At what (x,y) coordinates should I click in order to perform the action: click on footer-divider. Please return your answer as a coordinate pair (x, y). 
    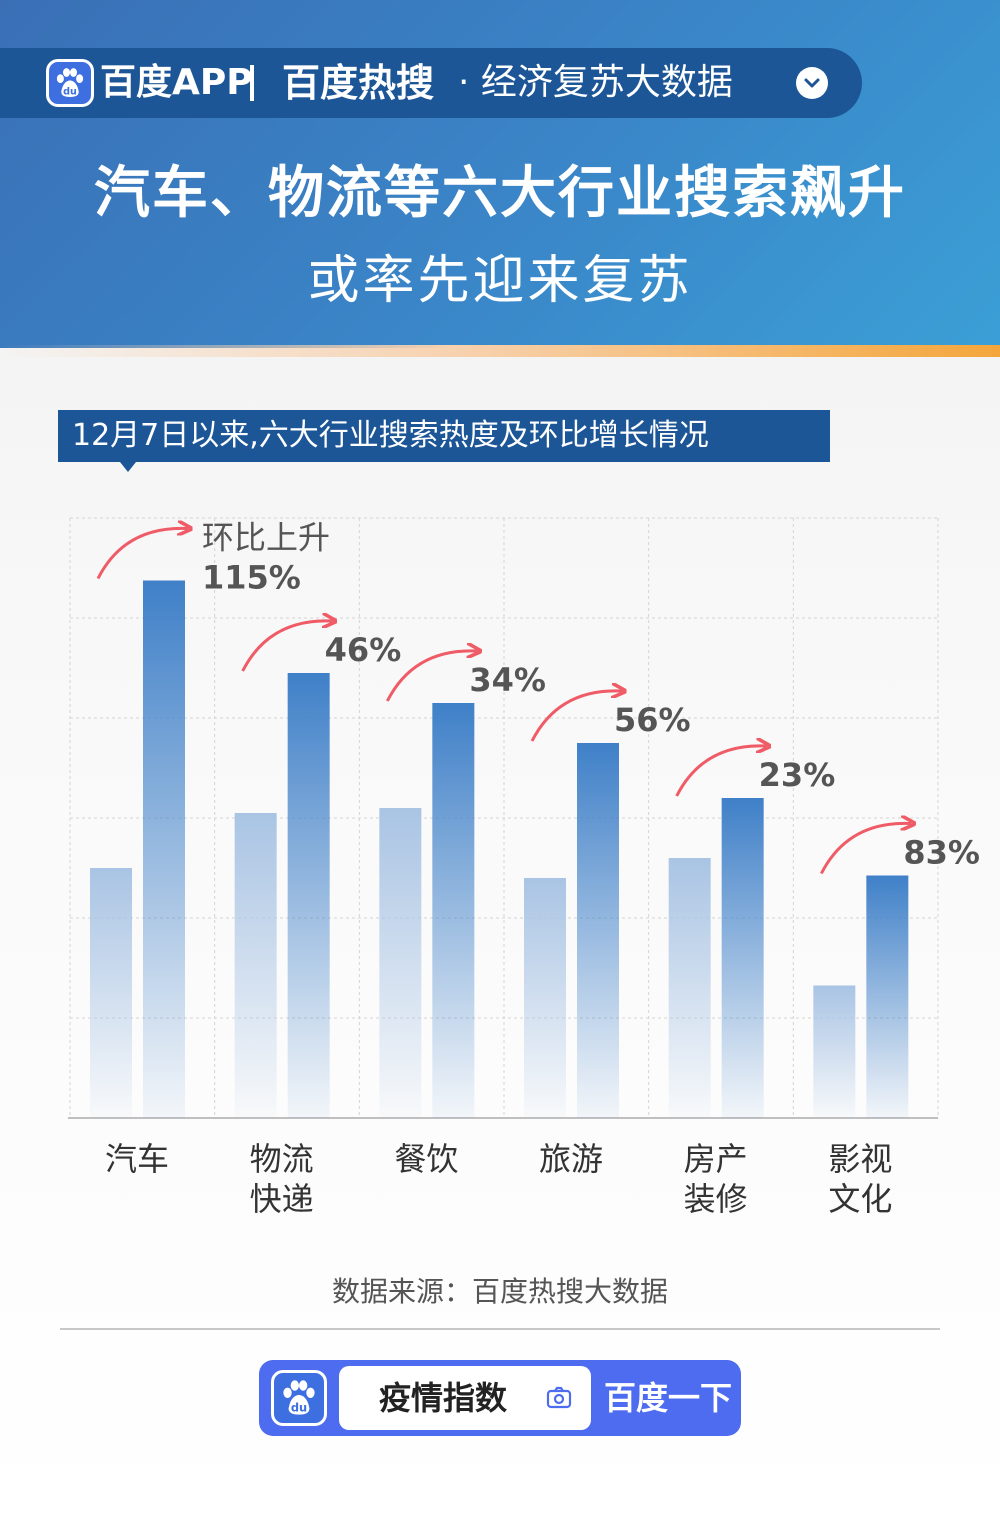
    Looking at the image, I should click on (500, 1329).